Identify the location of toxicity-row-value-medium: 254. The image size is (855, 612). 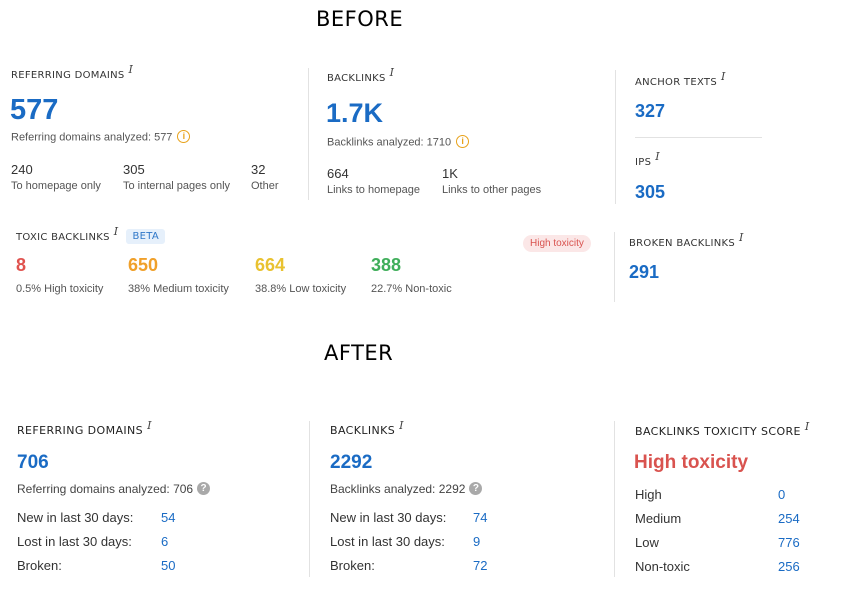
(789, 518).